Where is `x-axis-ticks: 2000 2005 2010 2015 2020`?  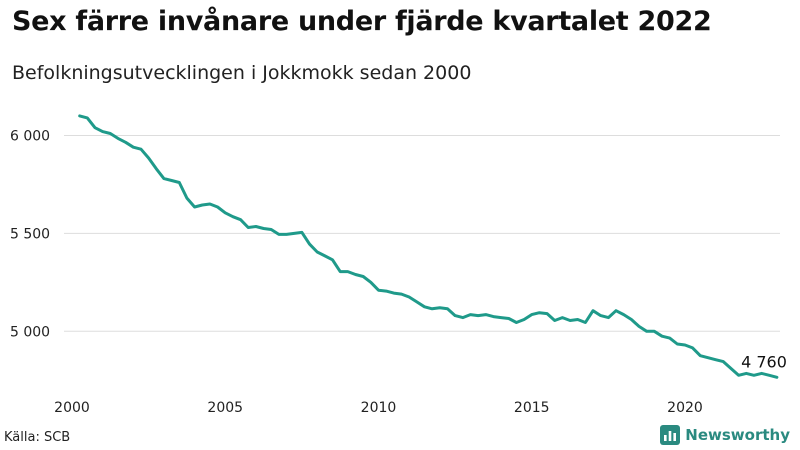 x-axis-ticks: 2000 2005 2010 2015 2020 is located at coordinates (378, 408).